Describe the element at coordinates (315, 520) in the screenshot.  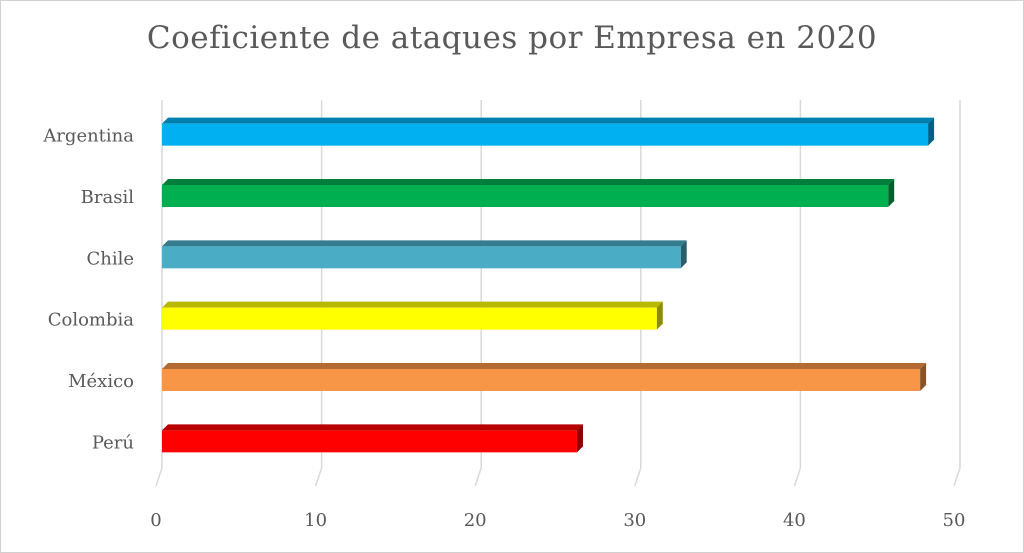
I see `x-tick-label: 10` at that location.